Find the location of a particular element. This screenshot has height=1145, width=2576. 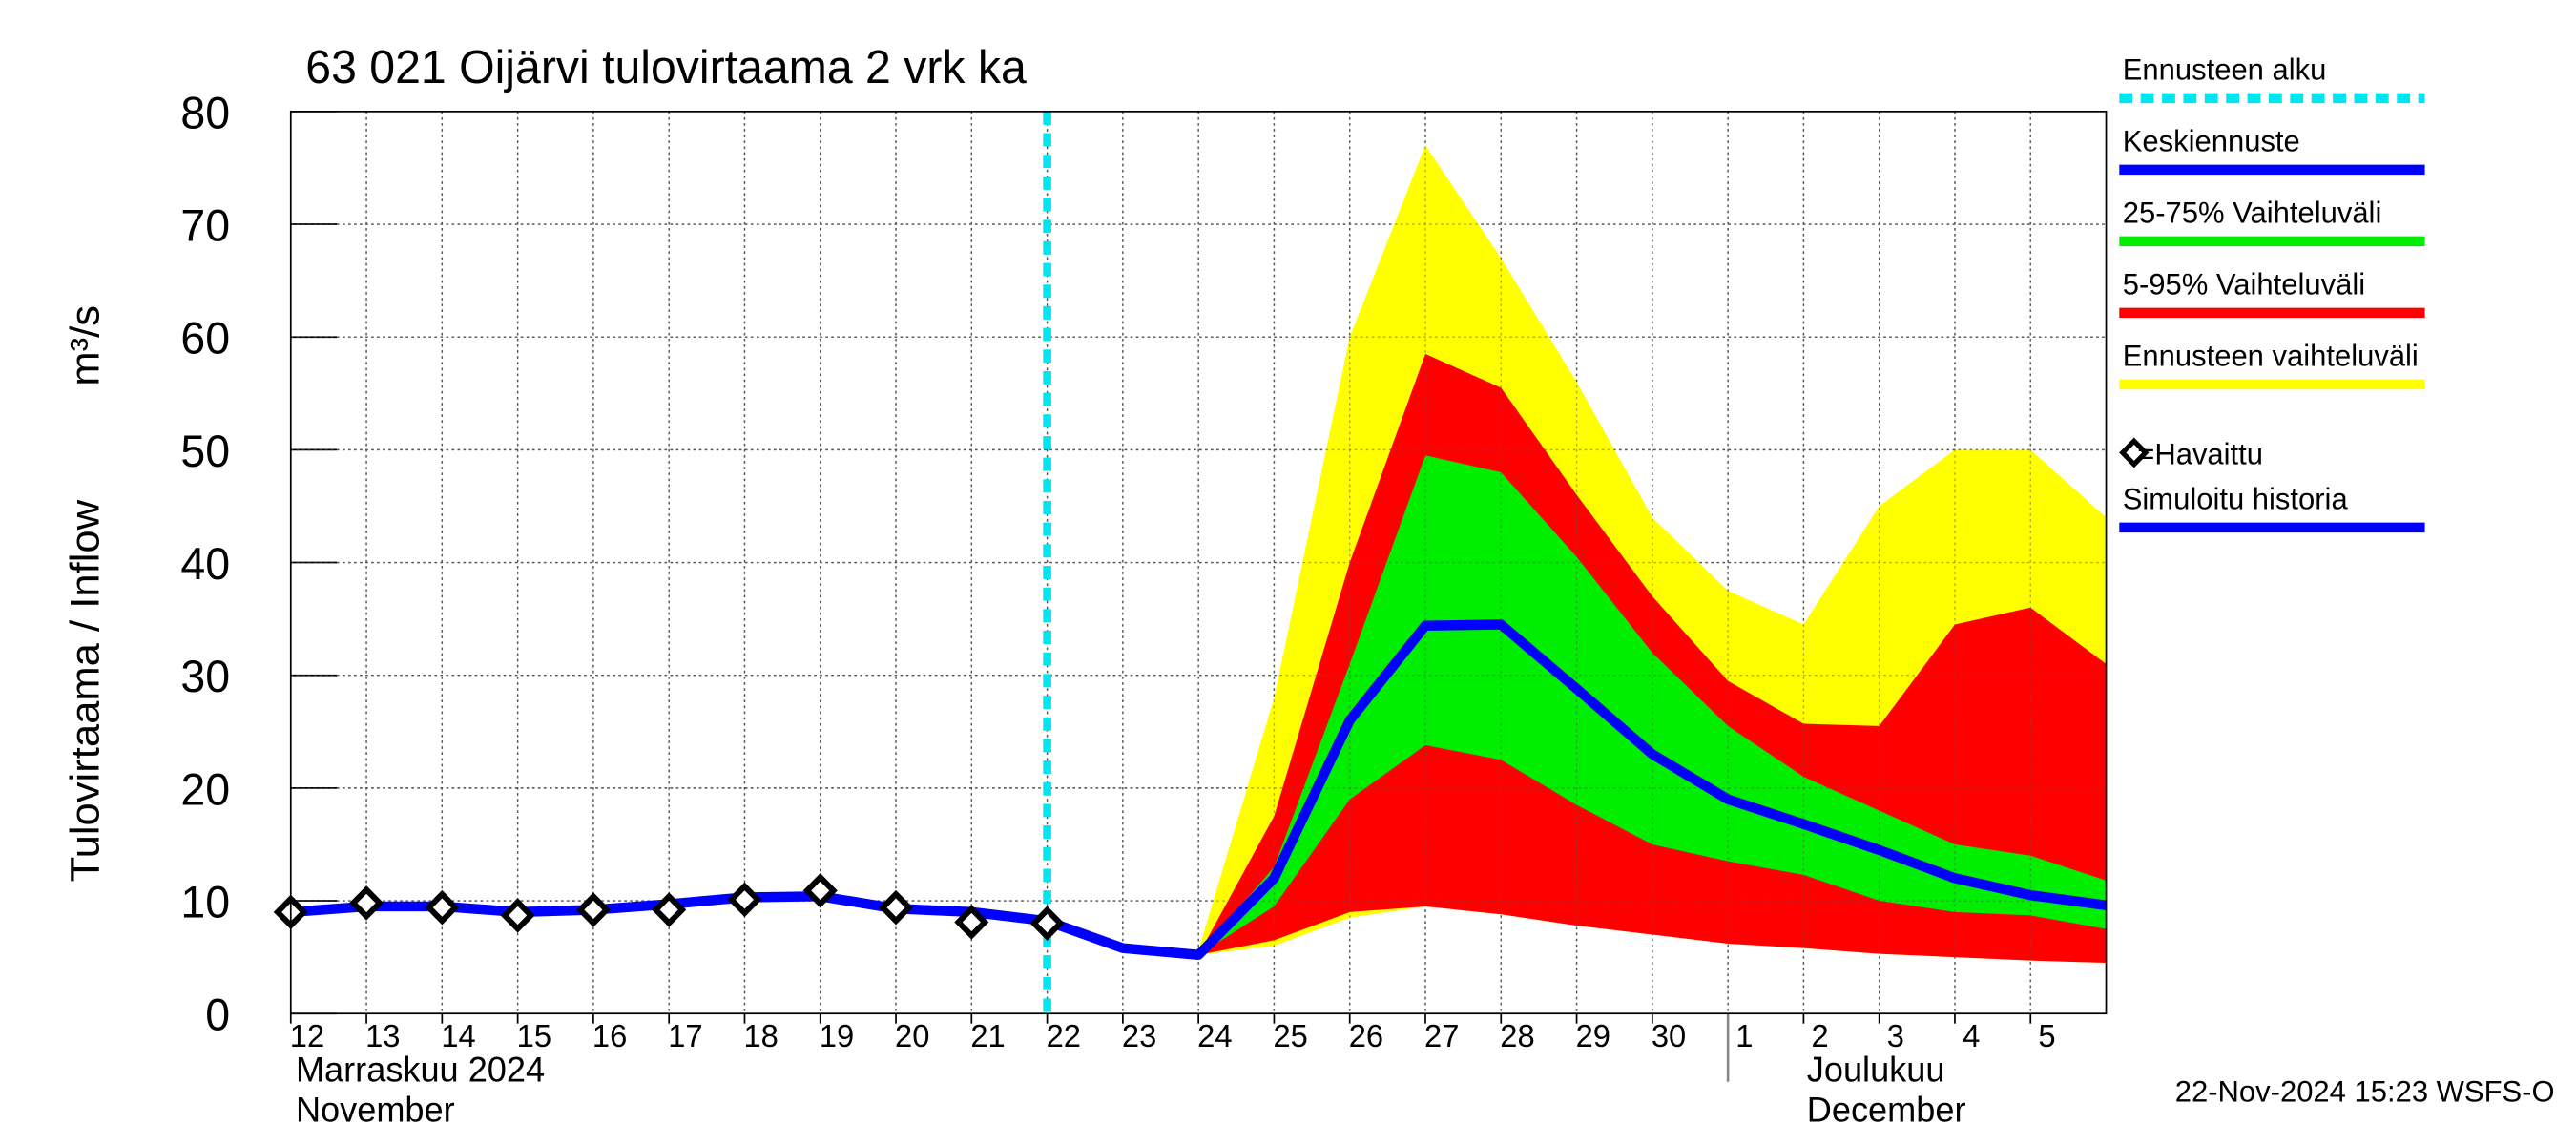

x-tick-label: 21 is located at coordinates (987, 1035).